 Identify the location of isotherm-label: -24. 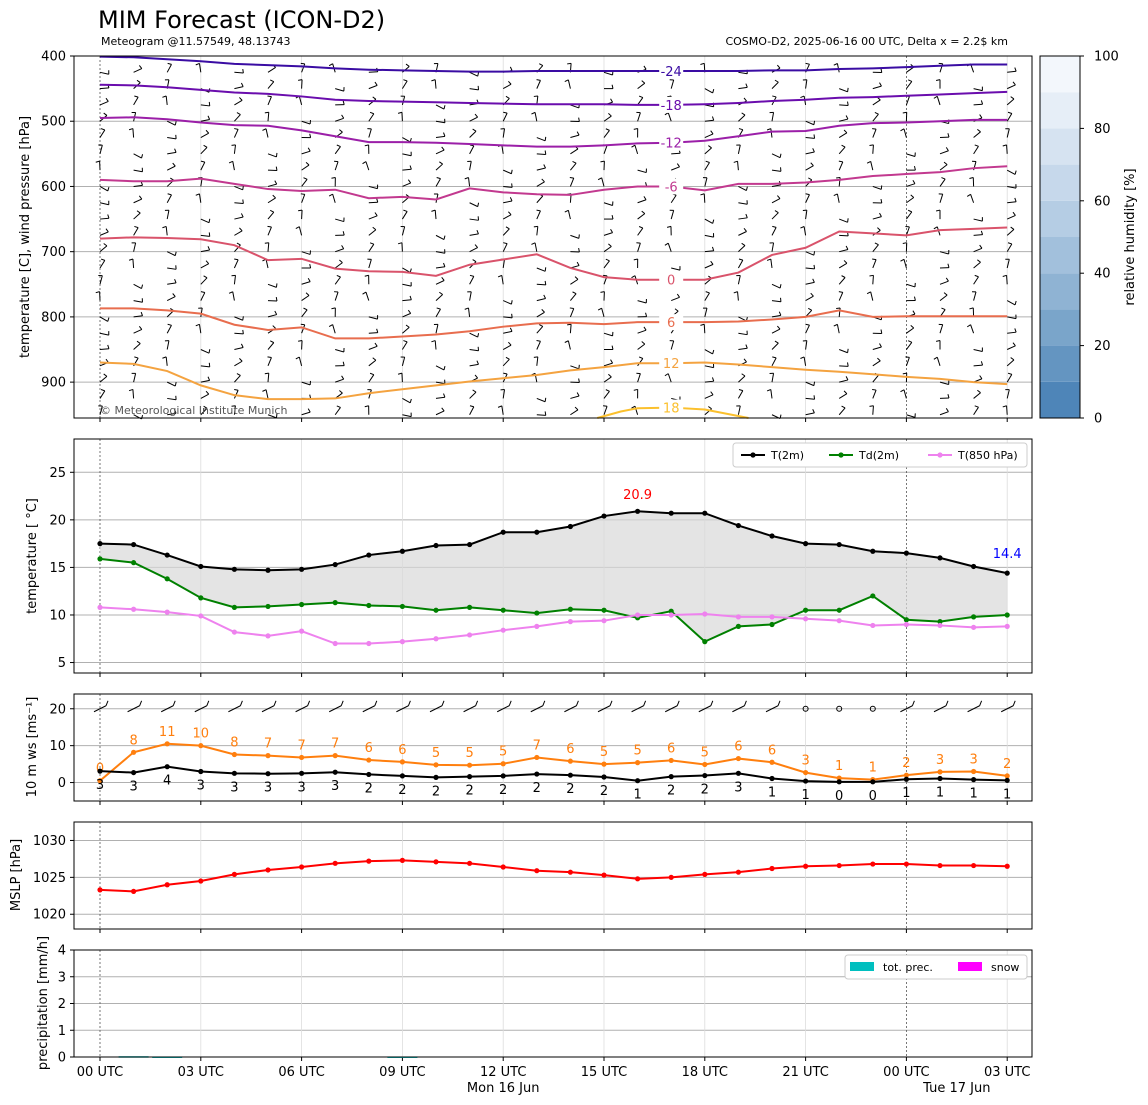
(671, 72).